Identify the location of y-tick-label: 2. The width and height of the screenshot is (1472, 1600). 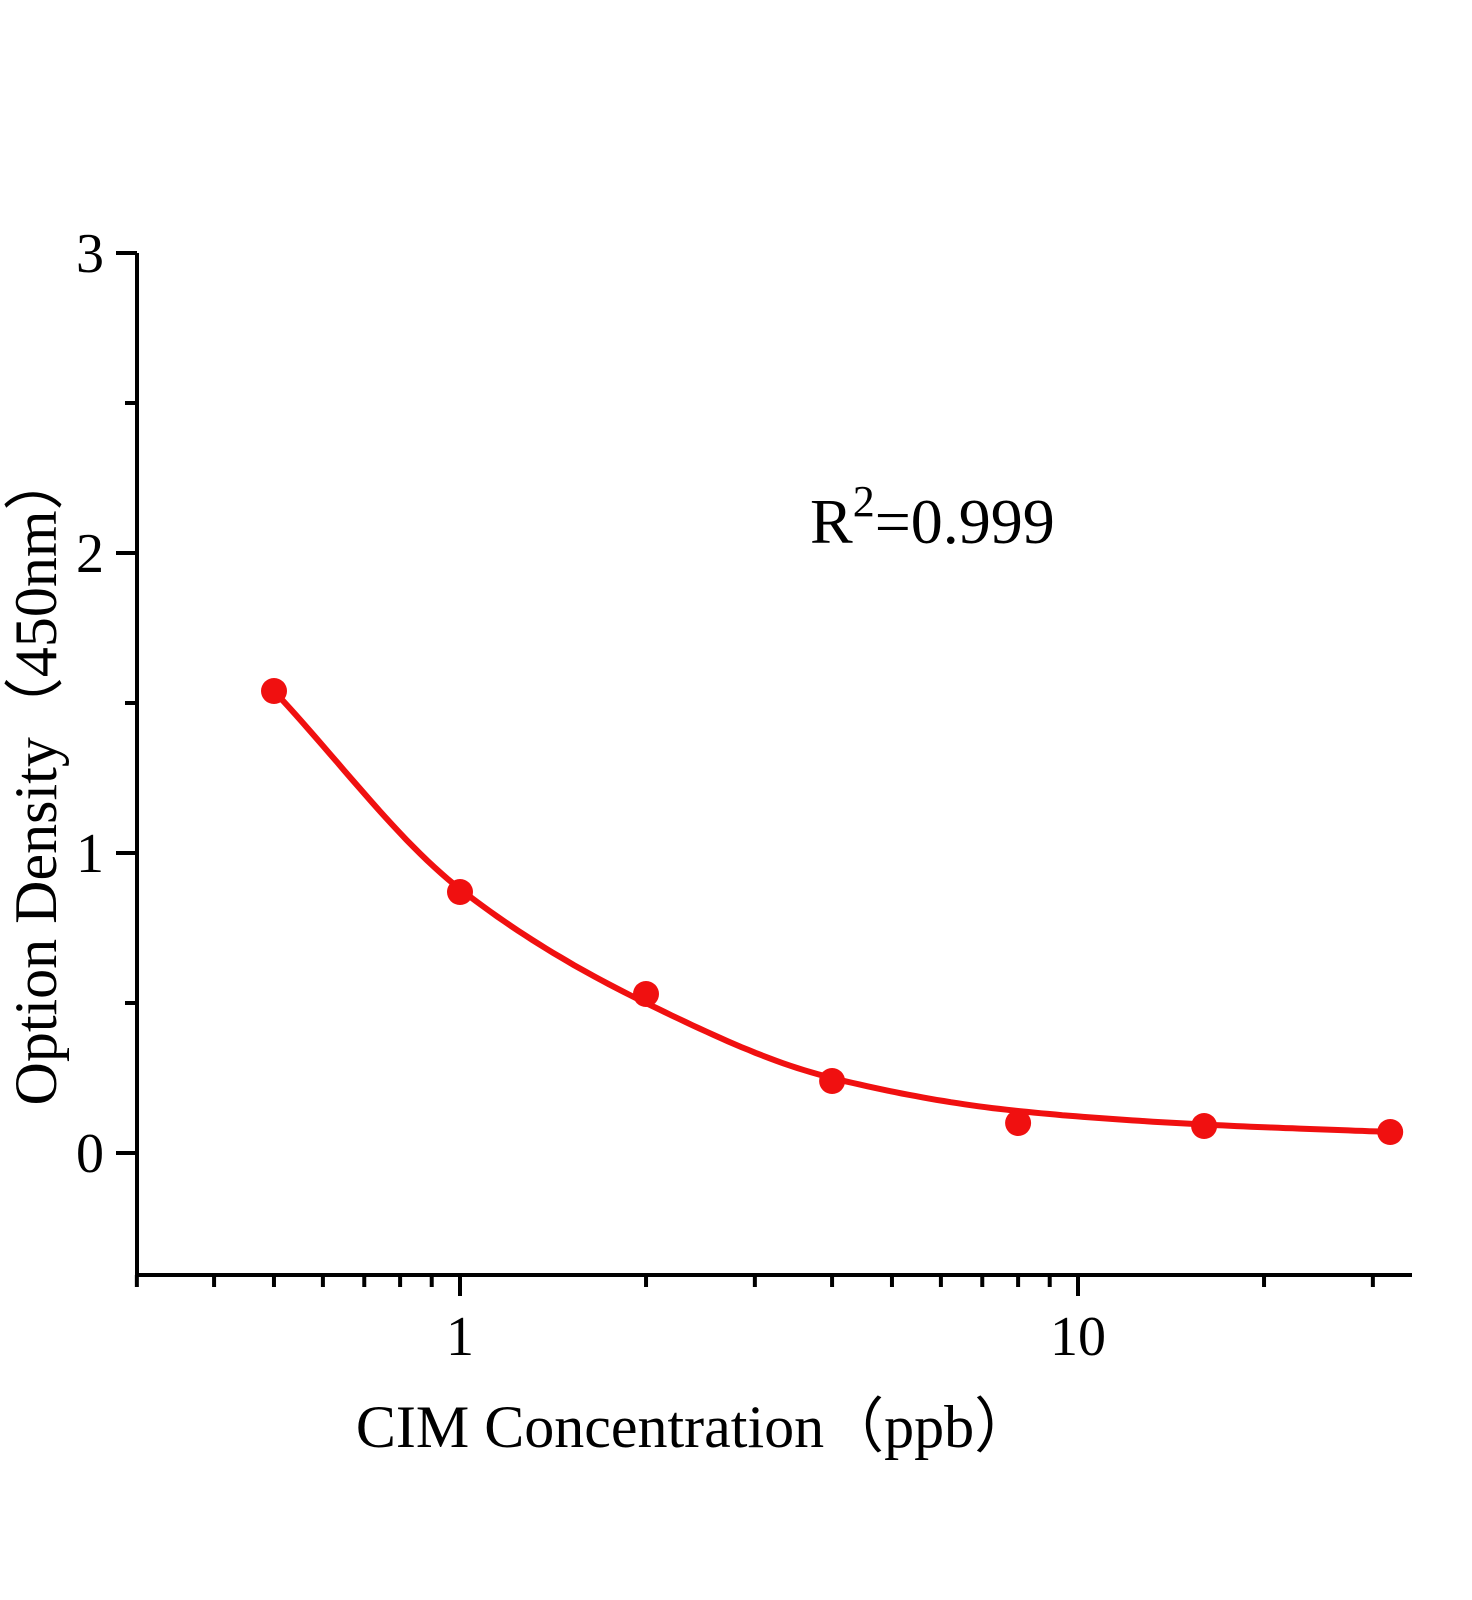
(90, 554).